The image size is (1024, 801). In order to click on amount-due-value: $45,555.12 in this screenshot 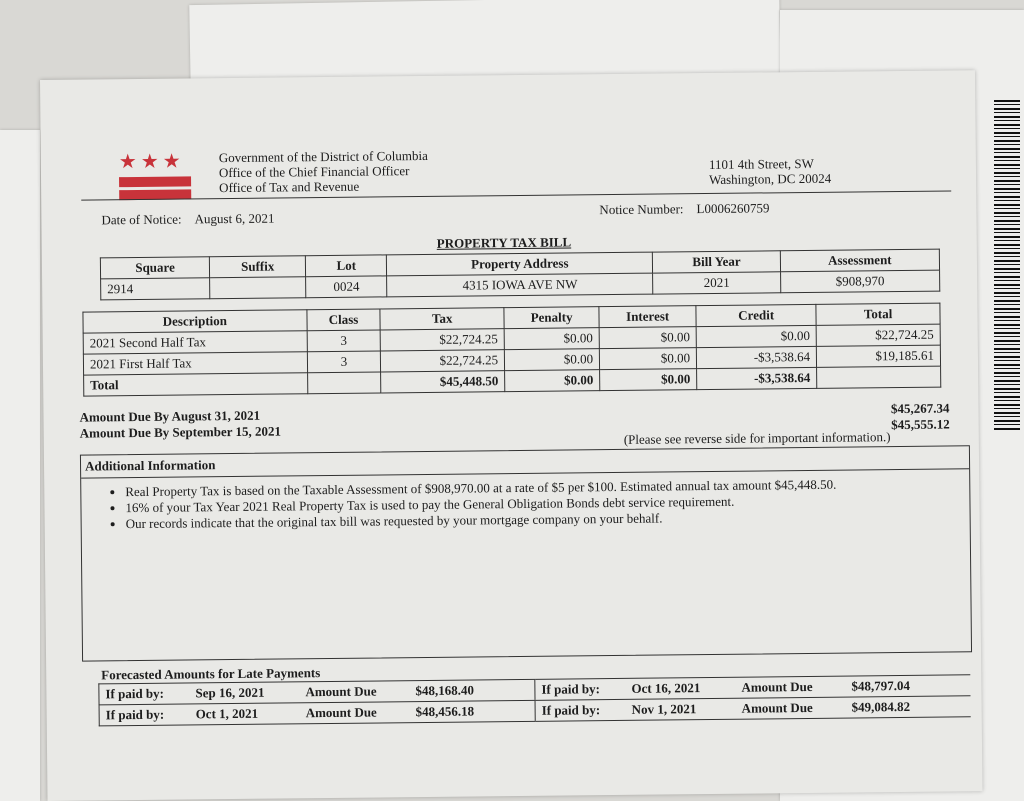, I will do `click(920, 424)`.